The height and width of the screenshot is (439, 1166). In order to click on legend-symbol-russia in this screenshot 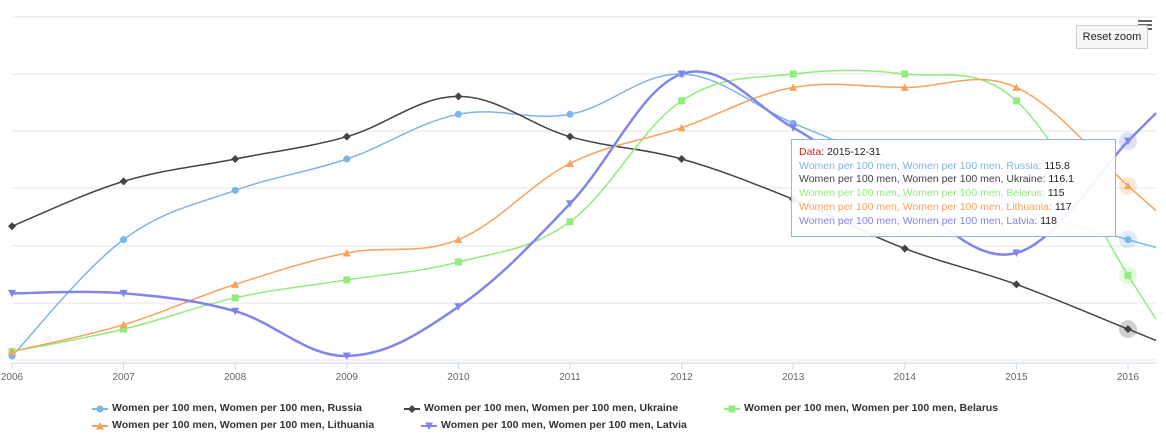, I will do `click(100, 409)`.